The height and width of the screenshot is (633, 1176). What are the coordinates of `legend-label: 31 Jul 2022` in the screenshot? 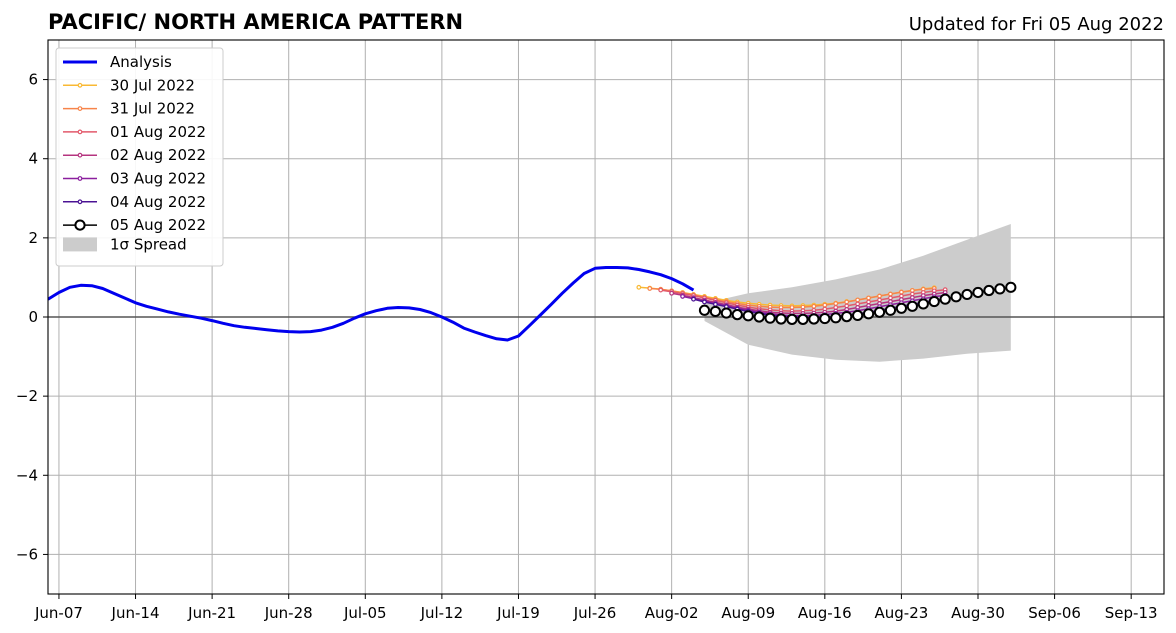 It's located at (152, 109).